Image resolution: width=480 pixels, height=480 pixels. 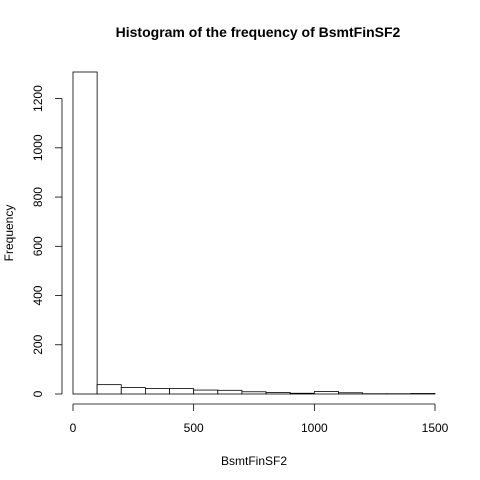 I want to click on y-tick-label: 800, so click(x=38, y=197).